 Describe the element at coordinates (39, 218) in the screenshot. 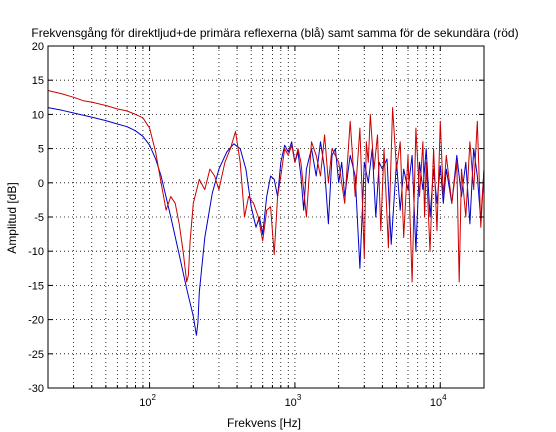

I see `y-tick-label: -5` at that location.